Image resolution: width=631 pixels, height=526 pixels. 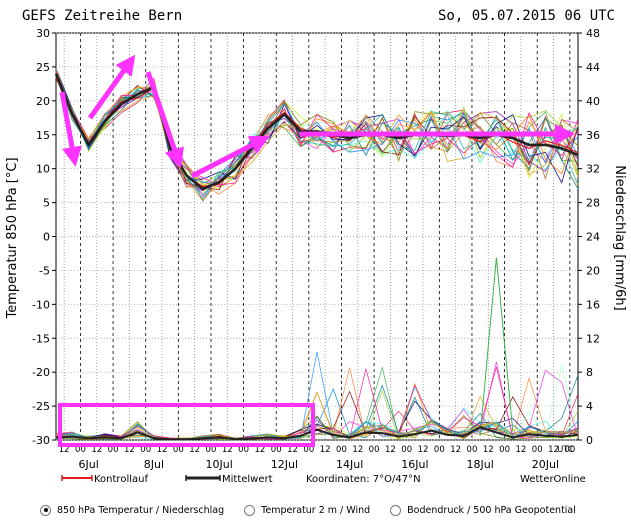 What do you see at coordinates (41, 372) in the screenshot?
I see `left-tick-label: -20` at bounding box center [41, 372].